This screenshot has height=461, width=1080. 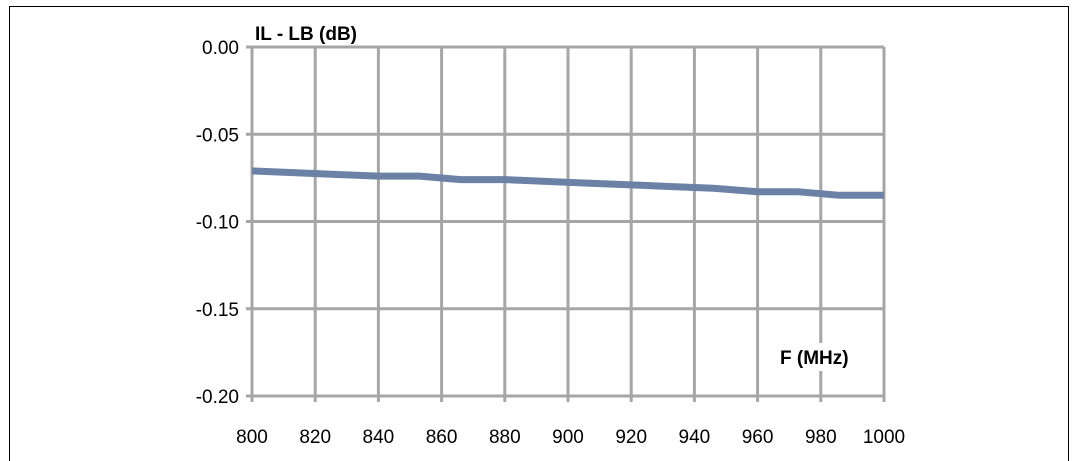 I want to click on x-tick-label: 860, so click(x=442, y=437).